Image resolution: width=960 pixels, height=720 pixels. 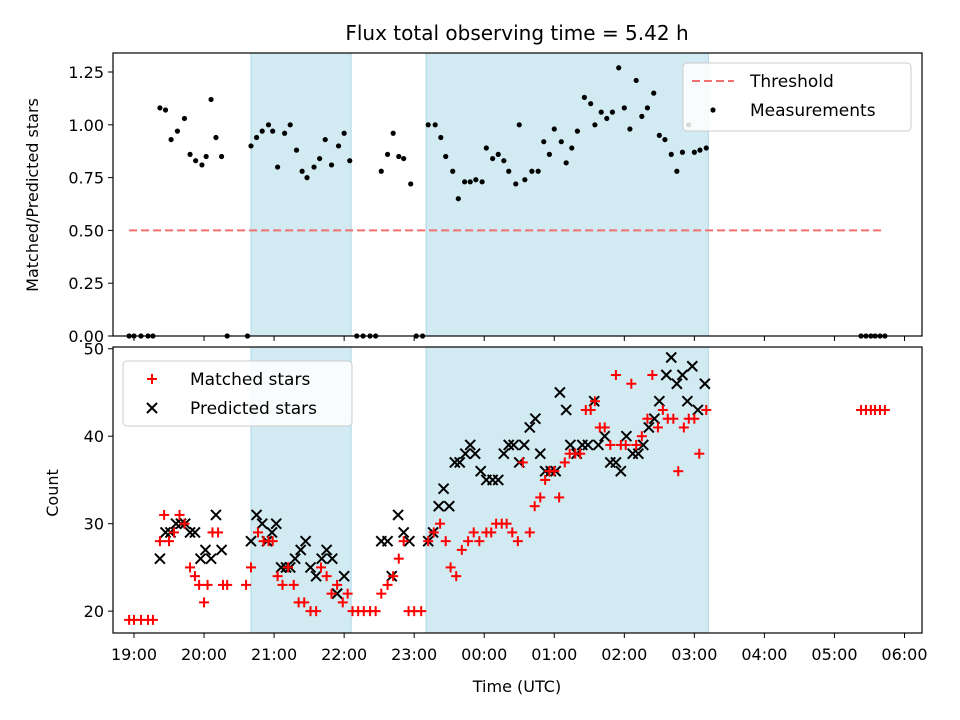 I want to click on ratio-y-axis-label: Matched/Predicted stars, so click(x=32, y=195).